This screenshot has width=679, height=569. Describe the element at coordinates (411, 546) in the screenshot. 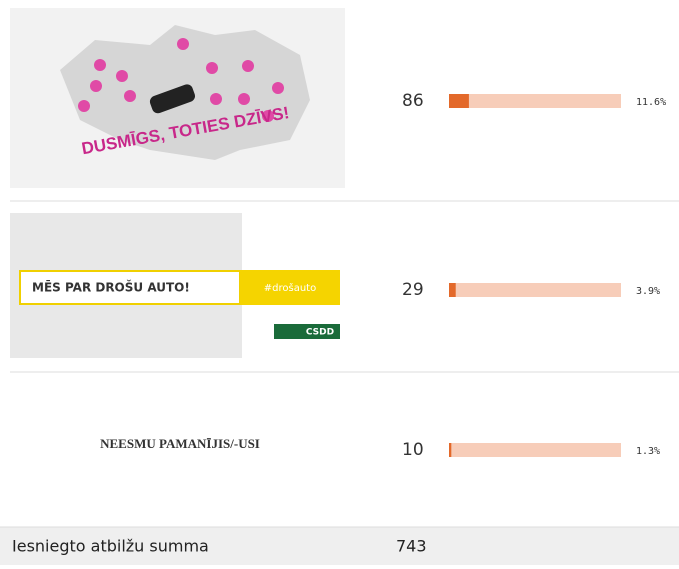

I see `footer-total: 743` at that location.